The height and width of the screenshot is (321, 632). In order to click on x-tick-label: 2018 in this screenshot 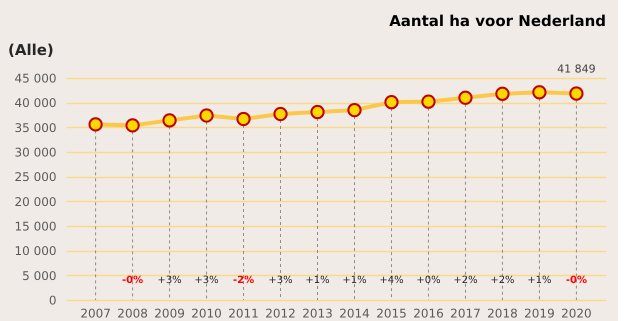, I will do `click(502, 313)`.